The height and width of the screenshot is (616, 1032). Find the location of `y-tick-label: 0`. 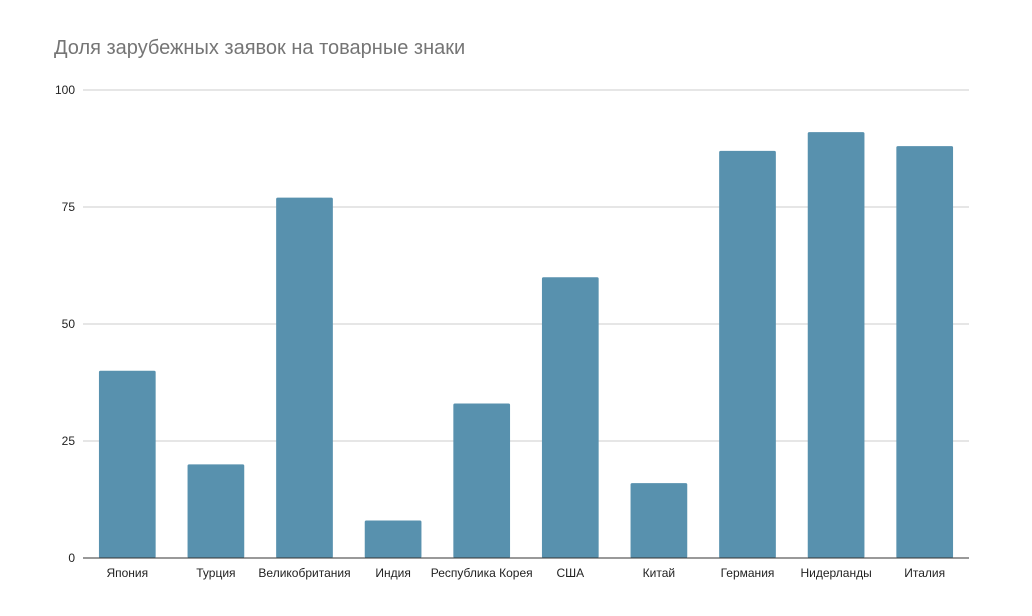

y-tick-label: 0 is located at coordinates (71, 558).